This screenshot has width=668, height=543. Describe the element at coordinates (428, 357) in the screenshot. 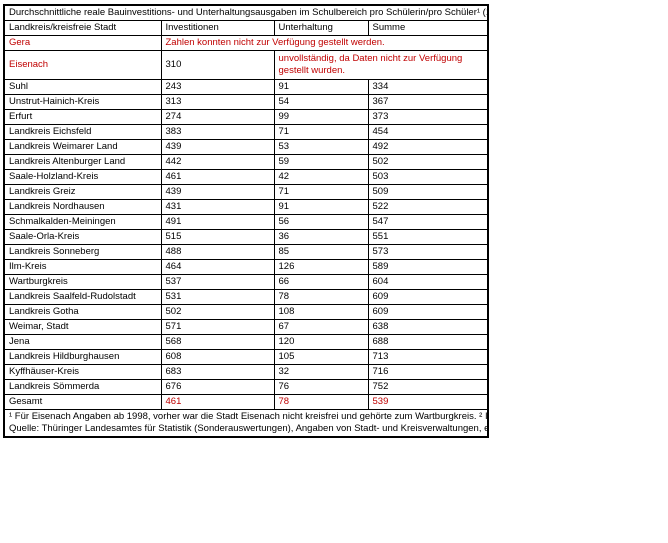

I see `summe-value: 713` at that location.